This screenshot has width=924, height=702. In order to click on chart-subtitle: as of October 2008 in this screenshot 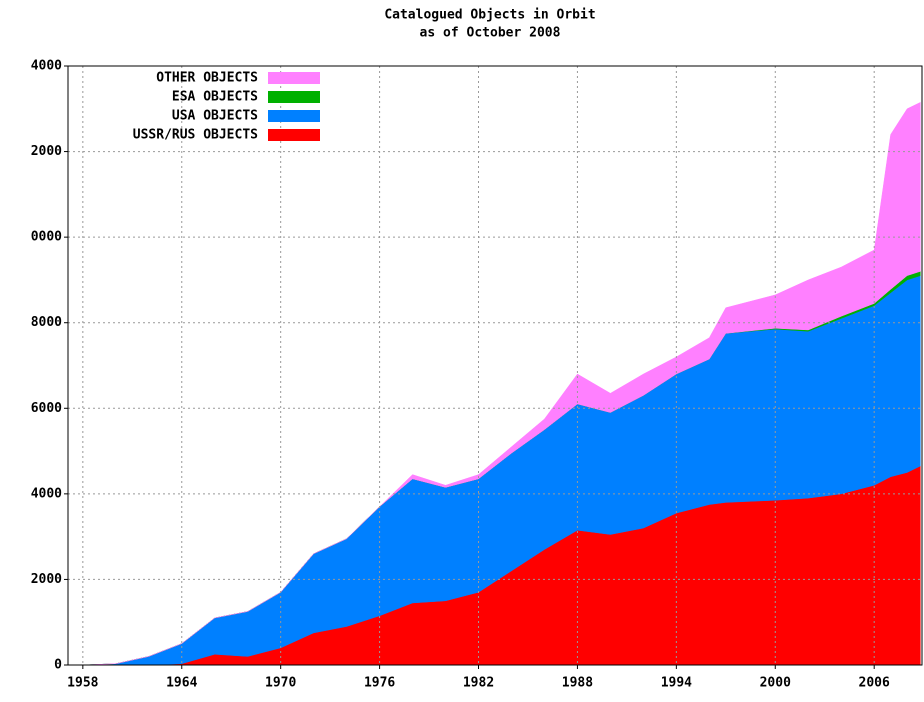, I will do `click(490, 33)`.